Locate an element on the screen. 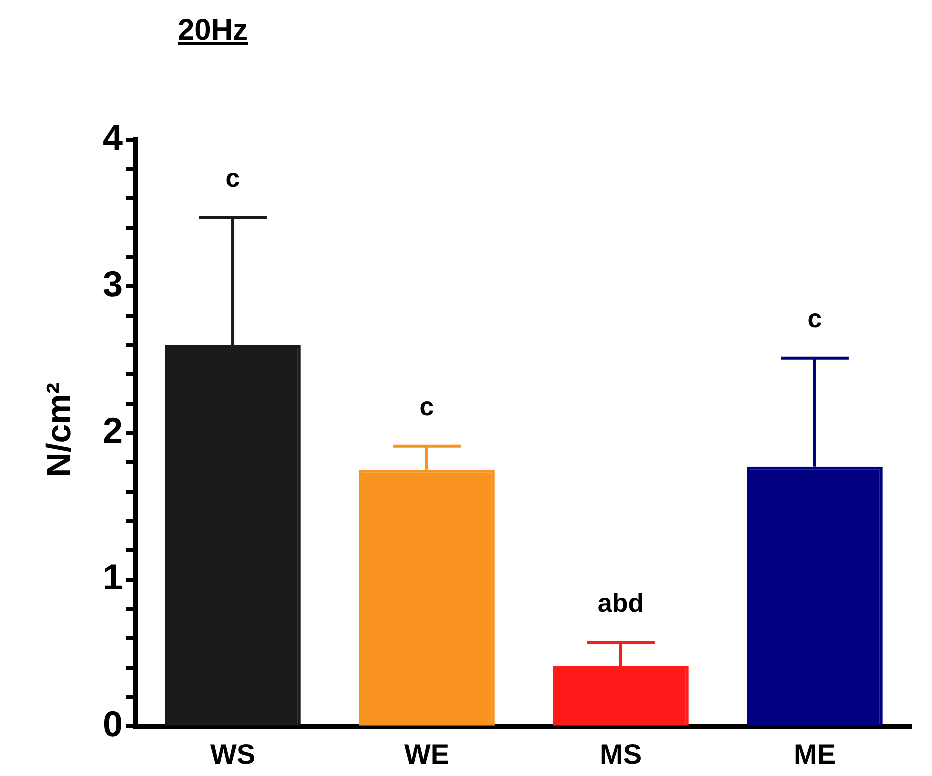  y-tick-label: 2 is located at coordinates (113, 431).